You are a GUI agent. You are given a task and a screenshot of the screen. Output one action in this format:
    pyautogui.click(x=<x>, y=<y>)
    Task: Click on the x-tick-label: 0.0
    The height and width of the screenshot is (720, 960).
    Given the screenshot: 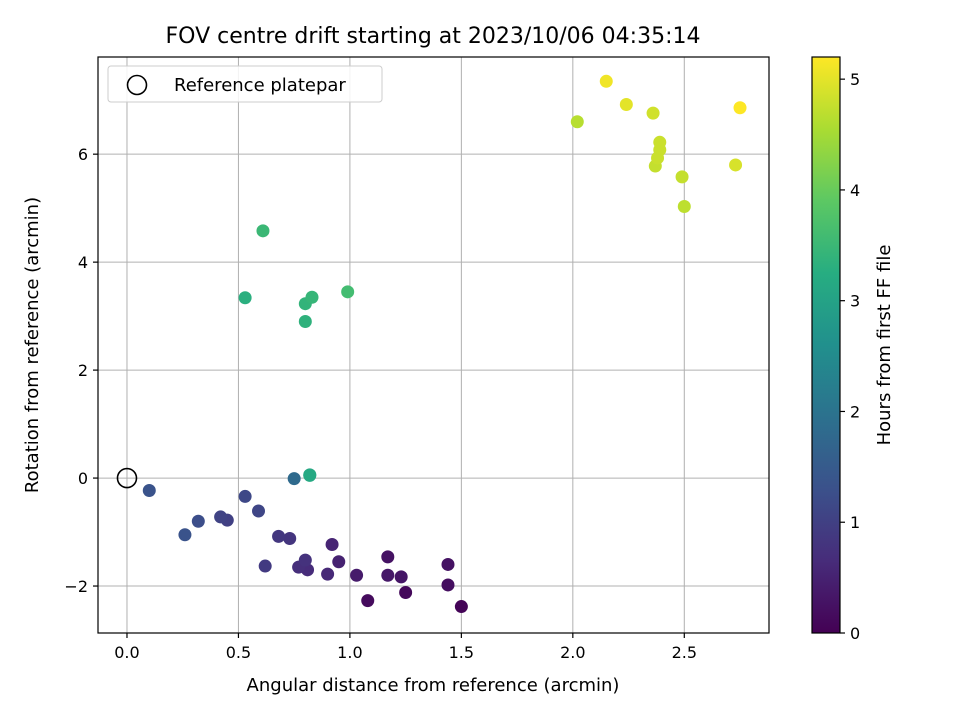 What is the action you would take?
    pyautogui.click(x=126, y=652)
    